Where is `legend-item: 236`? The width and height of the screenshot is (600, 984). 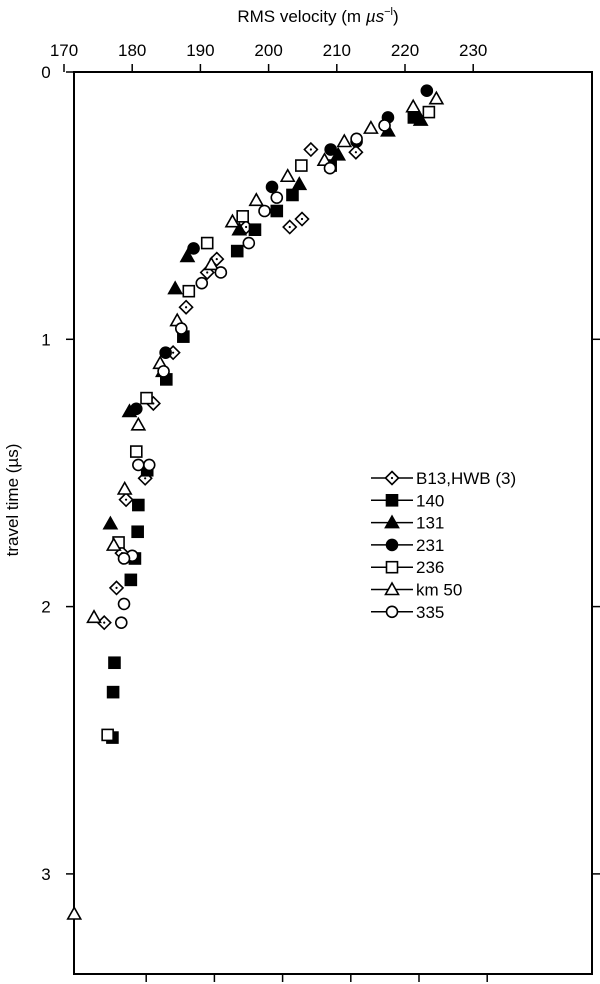
legend-item: 236 is located at coordinates (407, 567).